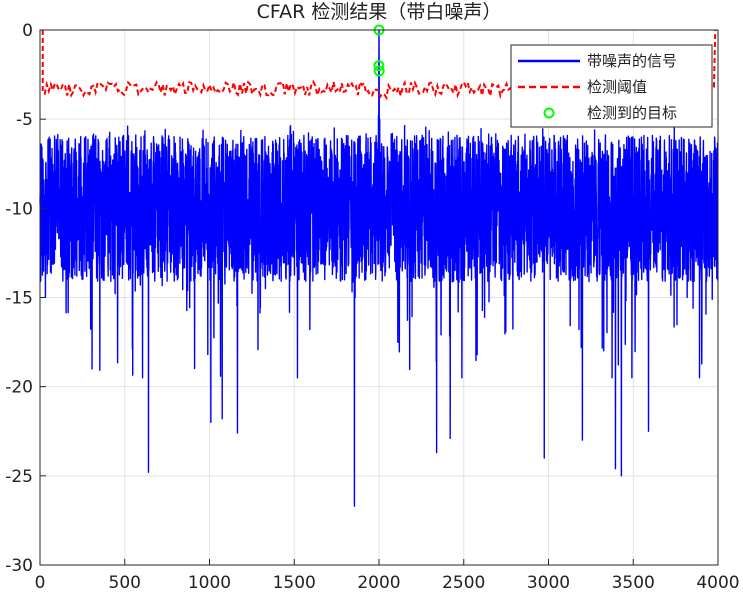 The height and width of the screenshot is (597, 743). I want to click on x-tick-label: 0, so click(40, 583).